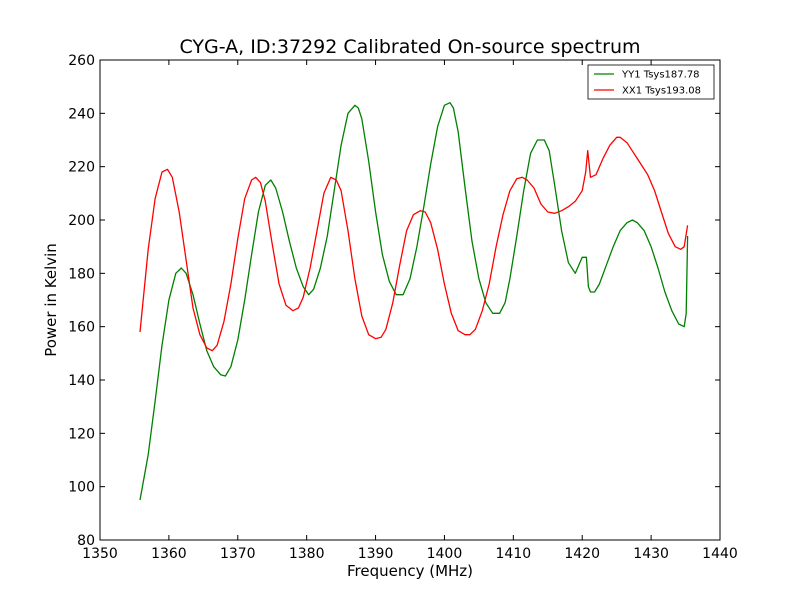 This screenshot has height=604, width=800. I want to click on x-axis-label: Frequency (MHz), so click(410, 571).